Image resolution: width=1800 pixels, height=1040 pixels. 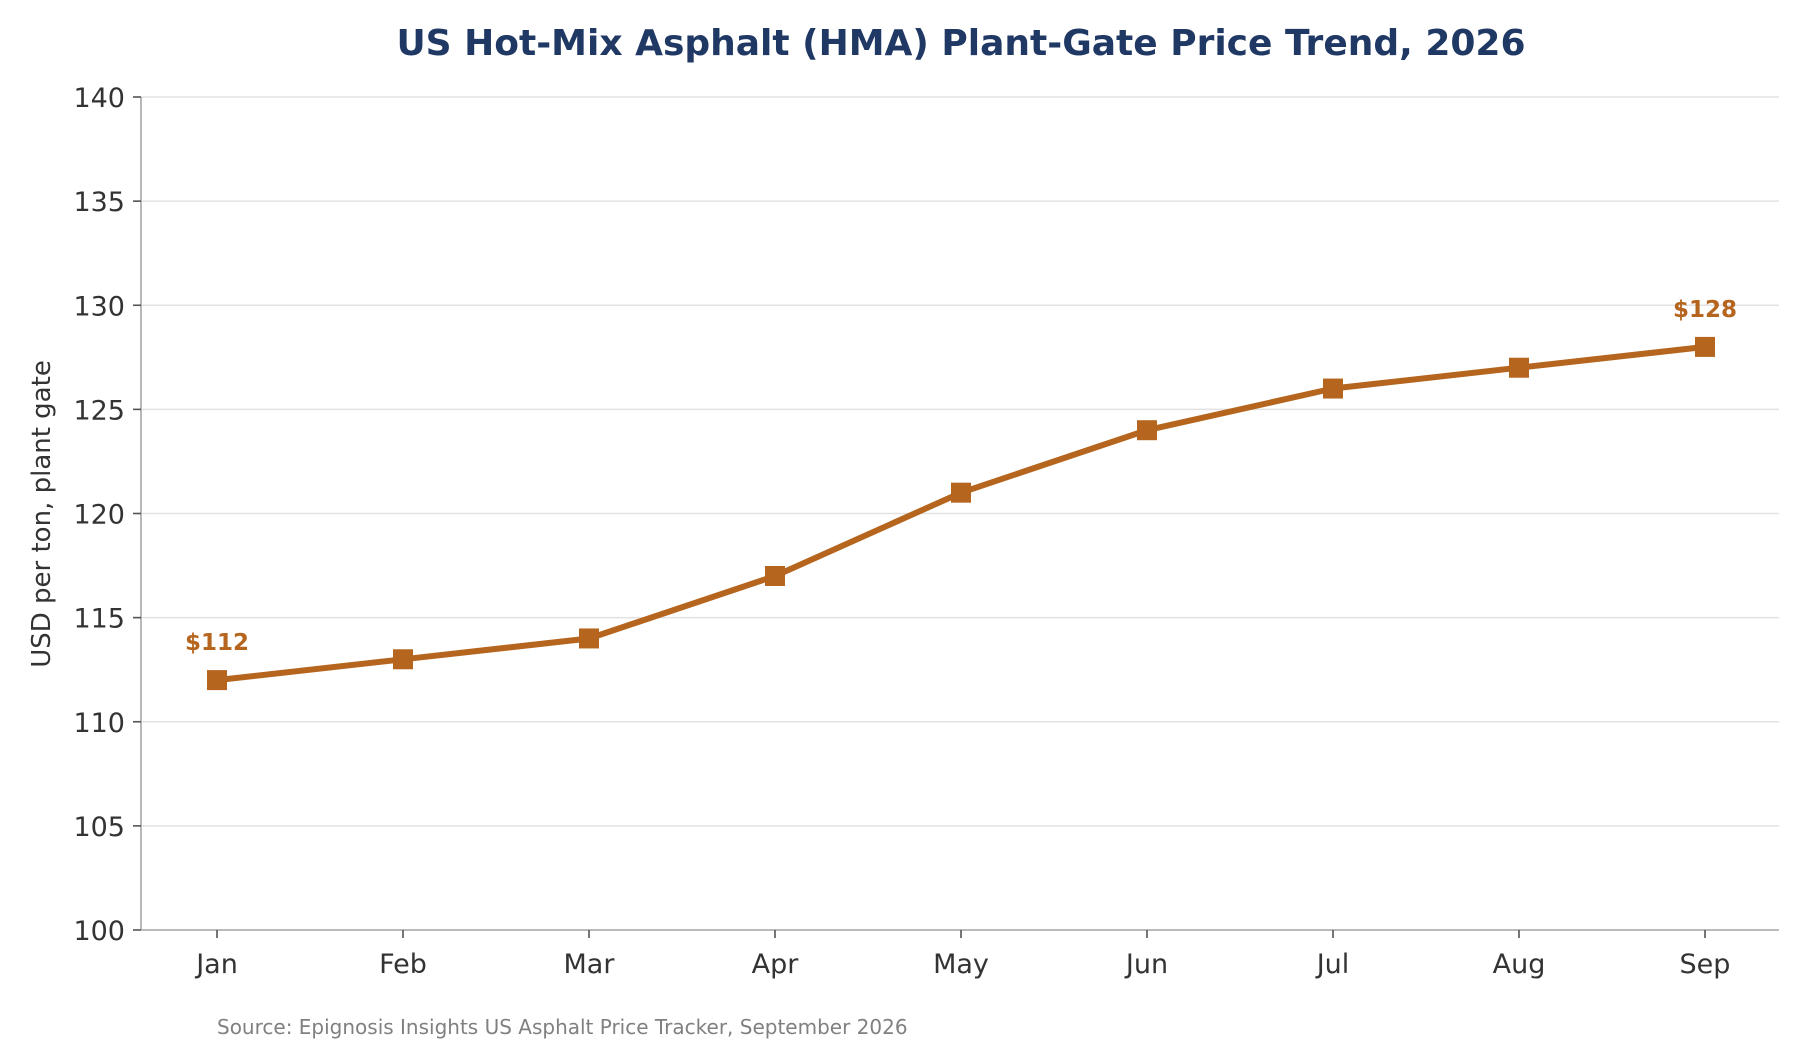 What do you see at coordinates (590, 964) in the screenshot?
I see `x-tick-label: Mar` at bounding box center [590, 964].